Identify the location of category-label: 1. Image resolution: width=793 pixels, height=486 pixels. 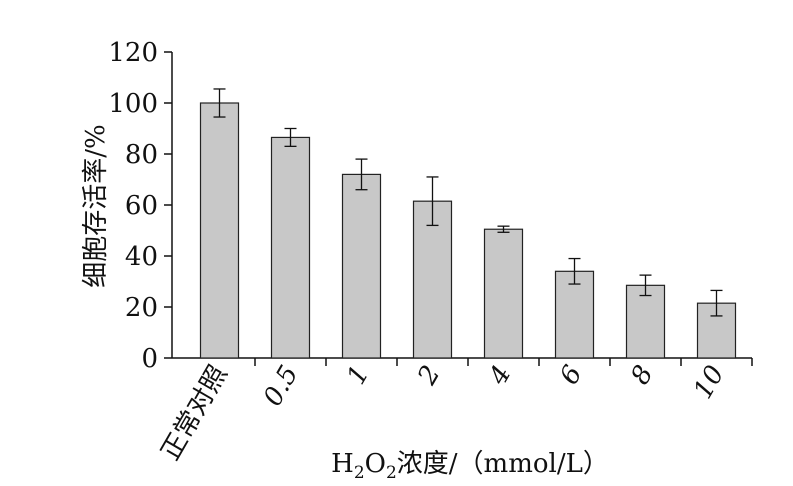
(358, 375).